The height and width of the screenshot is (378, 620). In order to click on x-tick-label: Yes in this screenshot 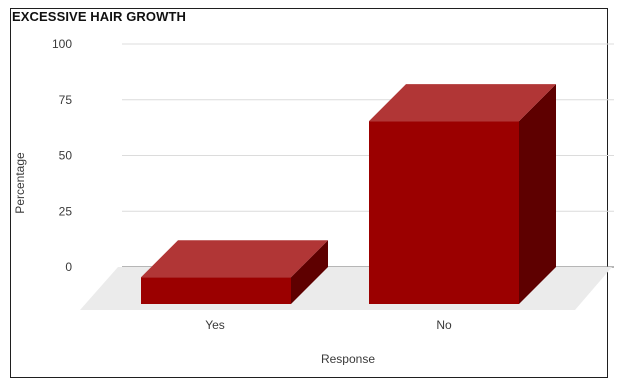, I will do `click(215, 325)`.